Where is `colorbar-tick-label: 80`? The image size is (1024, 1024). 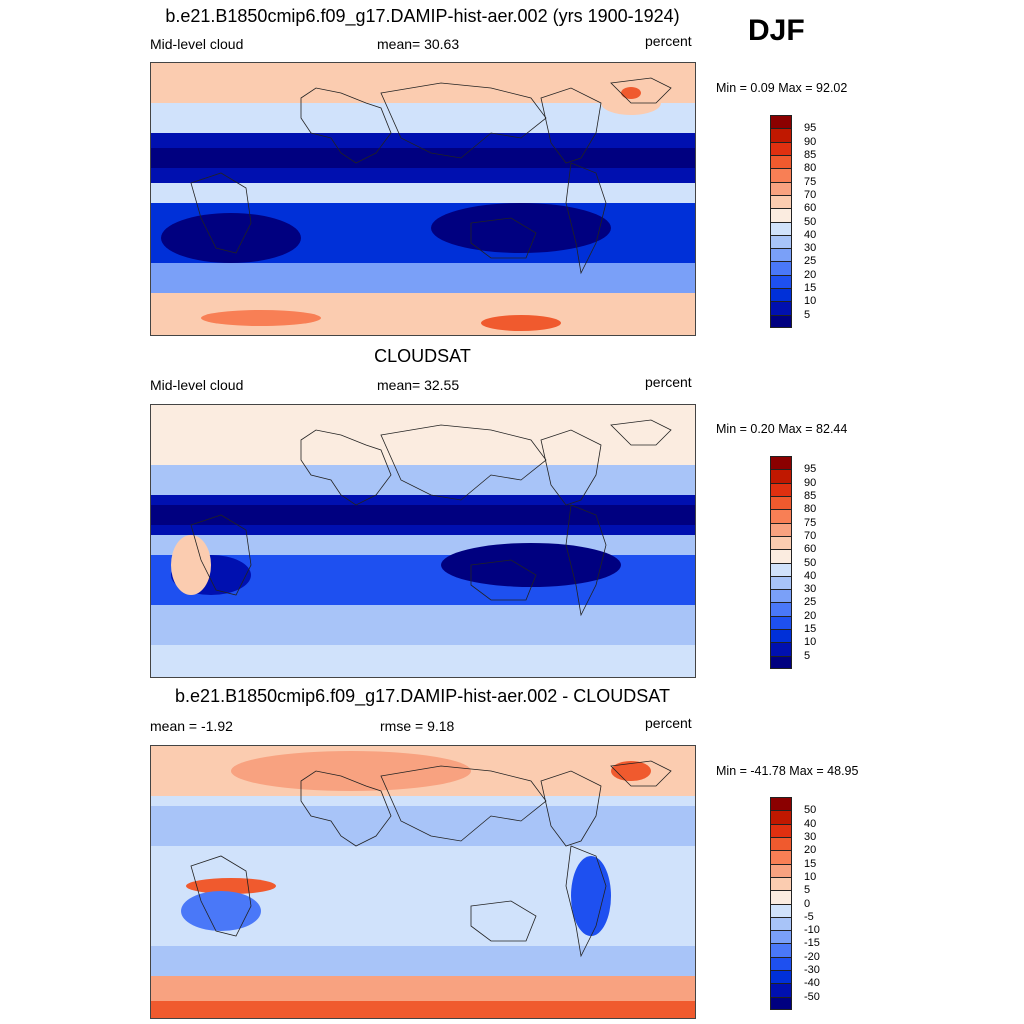 colorbar-tick-label: 80 is located at coordinates (810, 168).